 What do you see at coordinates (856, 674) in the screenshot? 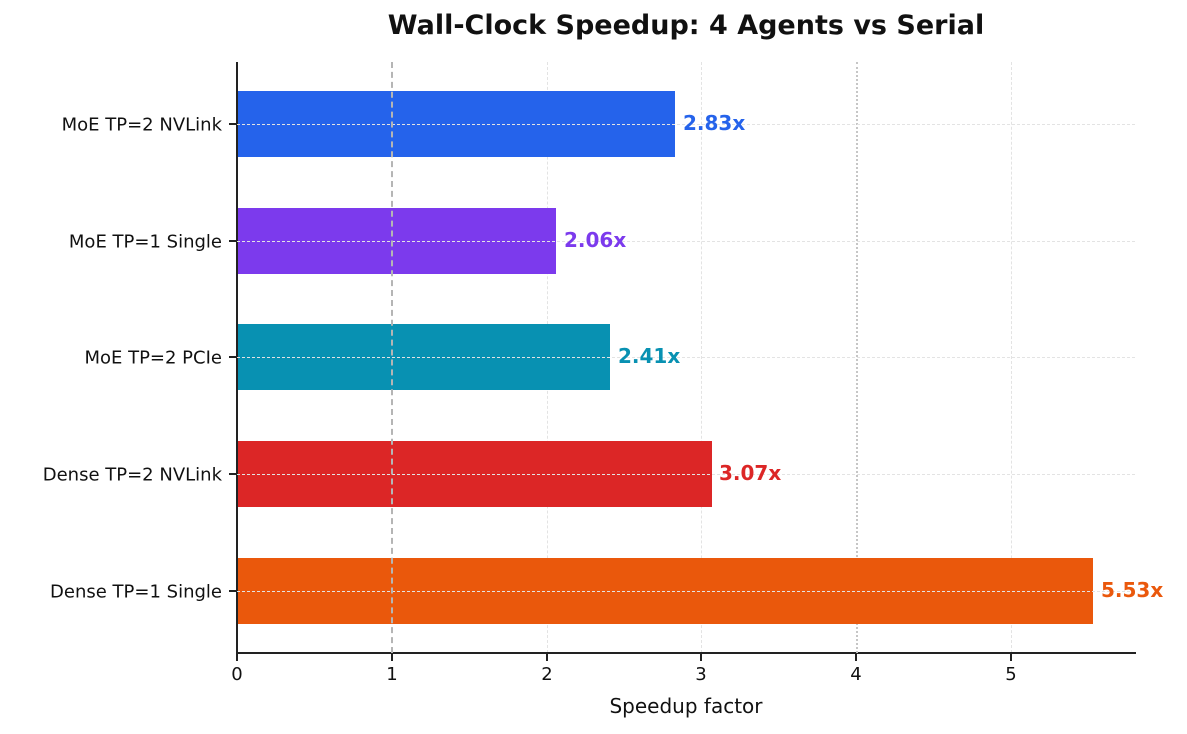
I see `x-tick-label: 4` at bounding box center [856, 674].